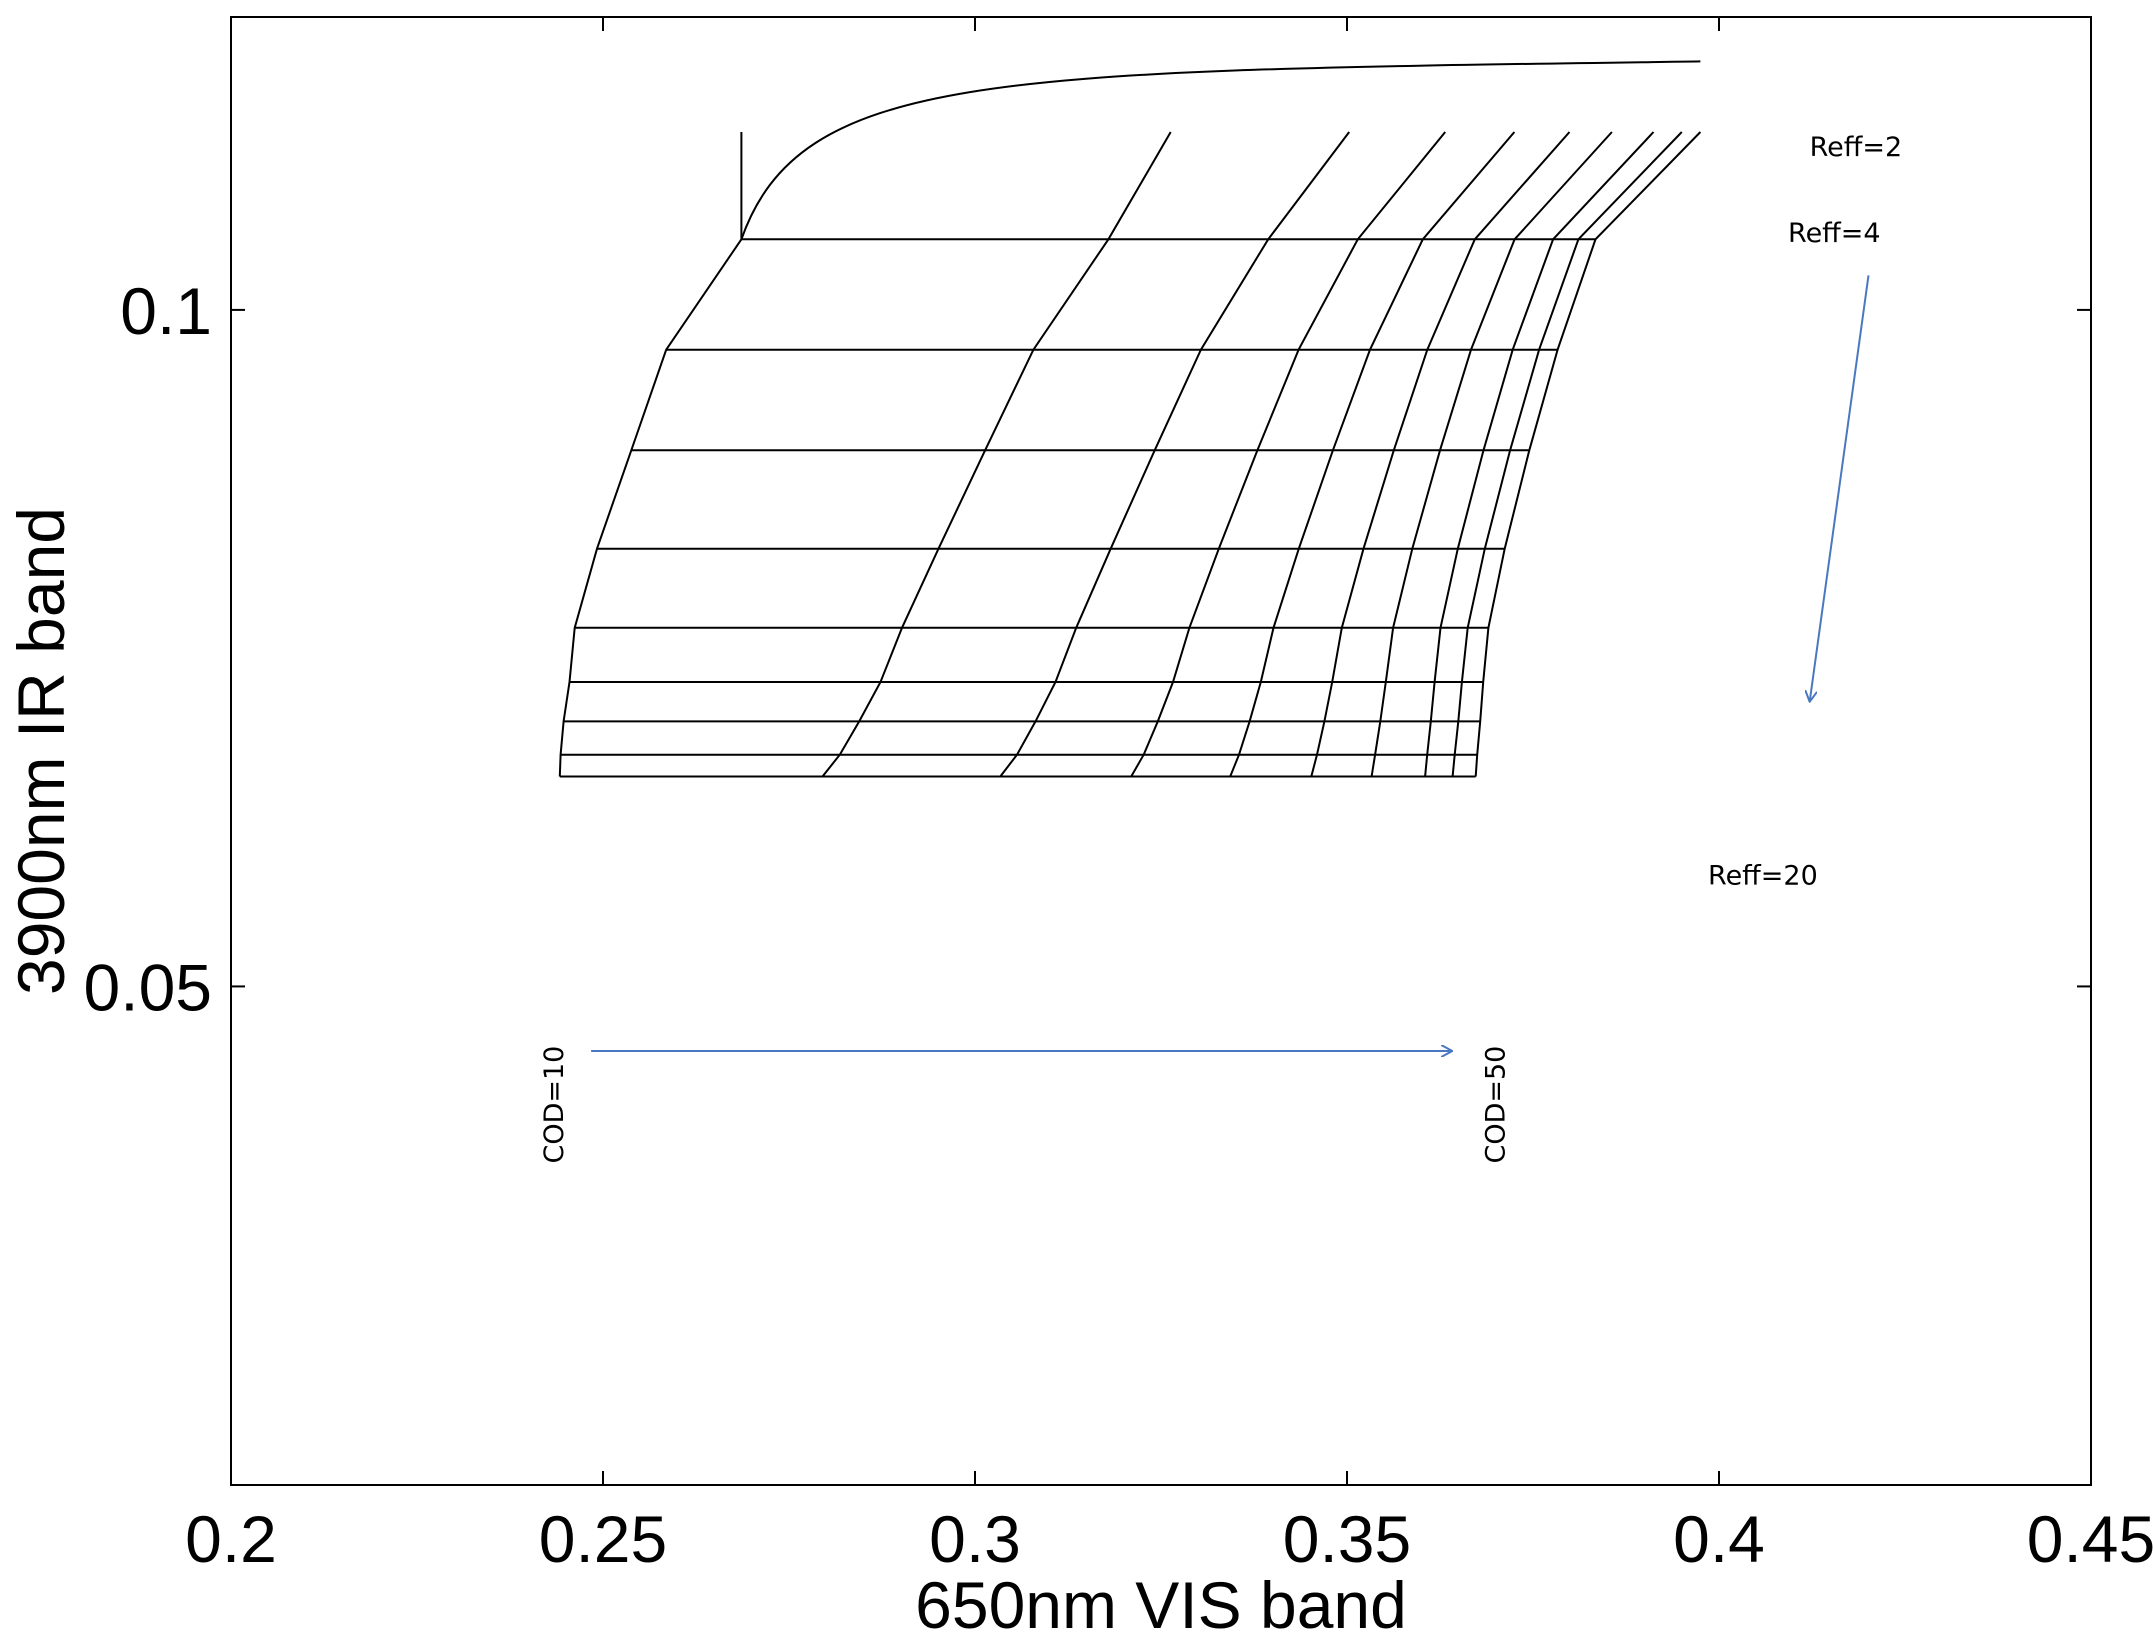 The height and width of the screenshot is (1644, 2153). Describe the element at coordinates (1220, 150) in the screenshot. I see `reff-top-boundary` at that location.